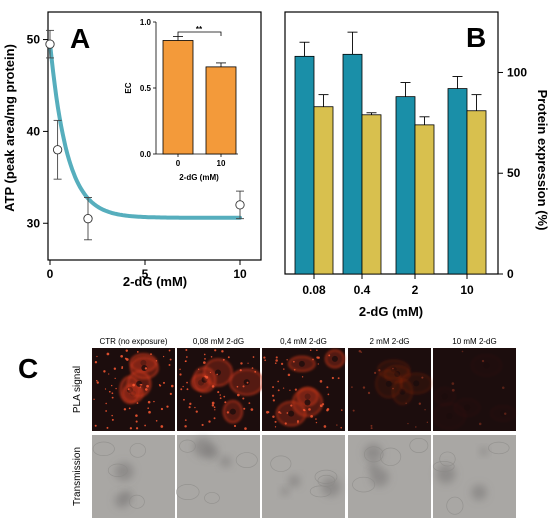 Image resolution: width=550 pixels, height=532 pixels. What do you see at coordinates (415, 290) in the screenshot?
I see `panel-b-x-tick-label: 2` at bounding box center [415, 290].